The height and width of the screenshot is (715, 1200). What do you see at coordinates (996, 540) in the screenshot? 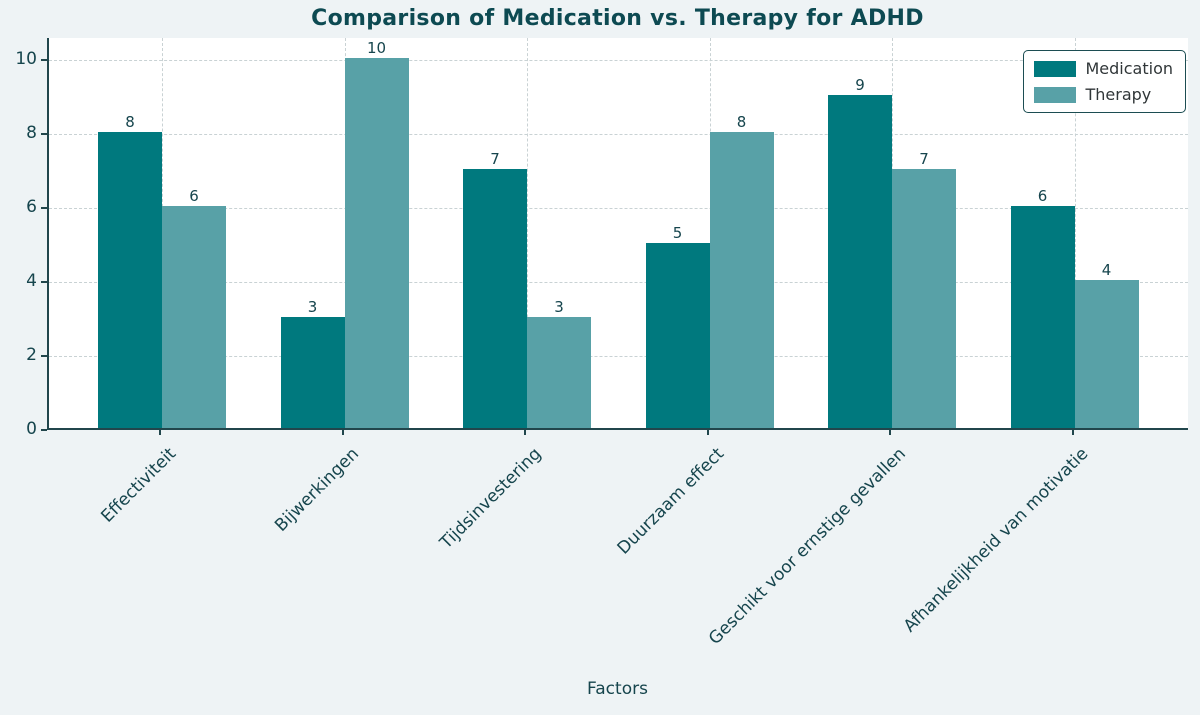
I see `x-category-label: Afhankelijkheid van motivatie` at bounding box center [996, 540].